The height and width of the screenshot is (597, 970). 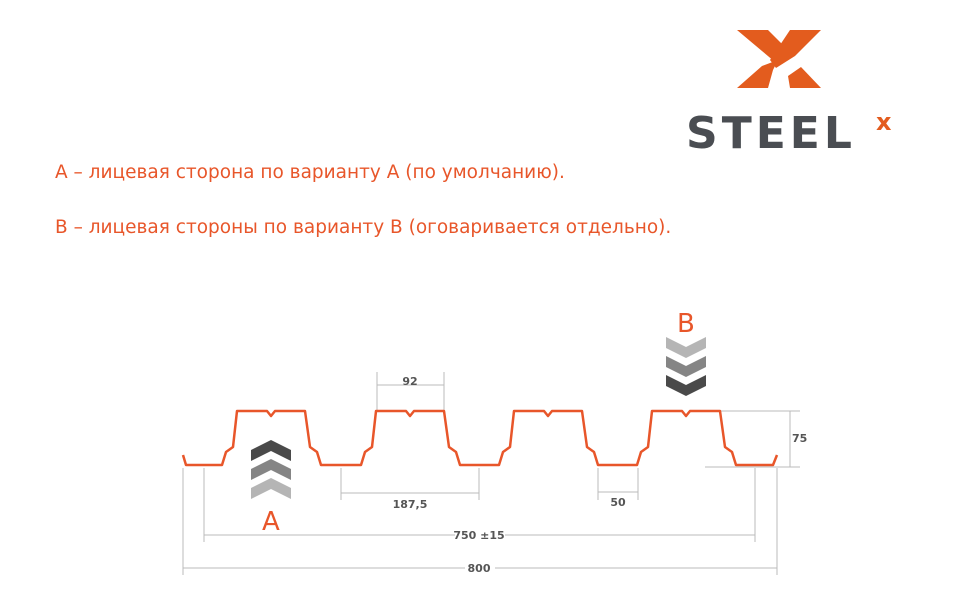 What do you see at coordinates (686, 324) in the screenshot?
I see `letter-b: B` at bounding box center [686, 324].